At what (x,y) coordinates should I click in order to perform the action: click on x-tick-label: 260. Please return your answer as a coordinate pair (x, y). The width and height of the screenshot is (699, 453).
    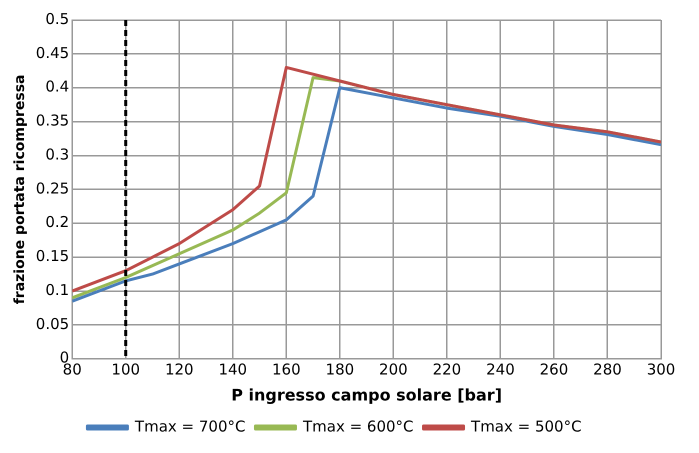
    Looking at the image, I should click on (554, 369).